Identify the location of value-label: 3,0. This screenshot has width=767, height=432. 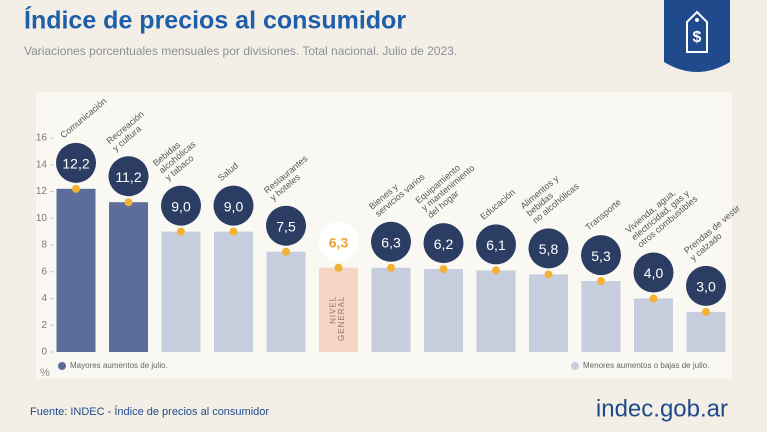
(706, 287).